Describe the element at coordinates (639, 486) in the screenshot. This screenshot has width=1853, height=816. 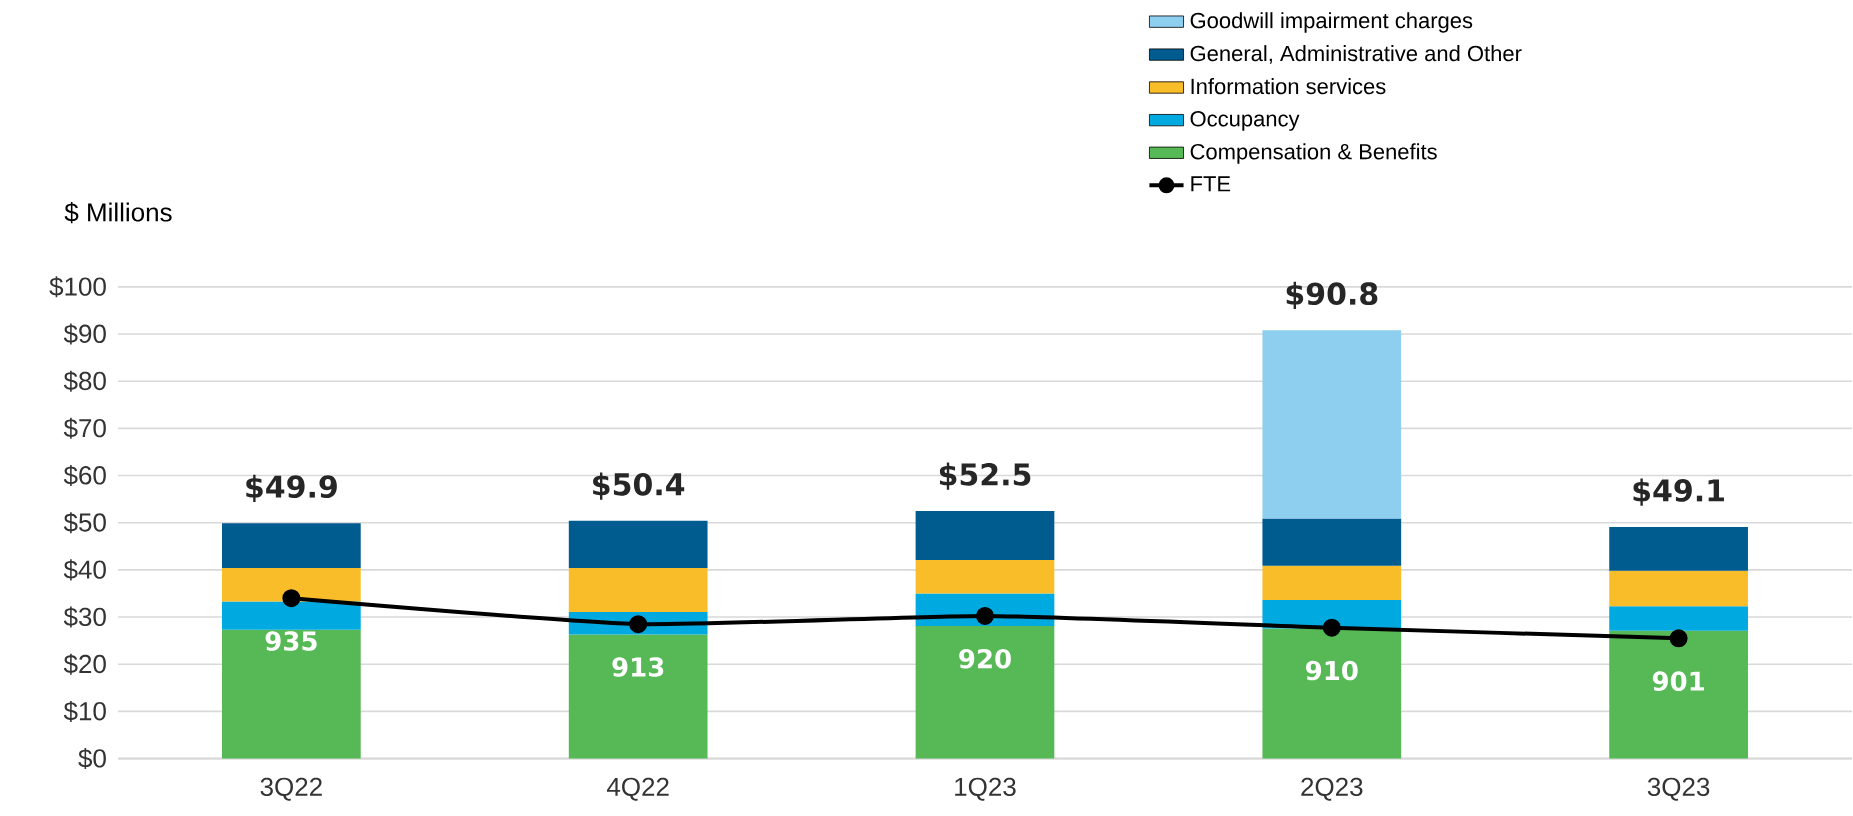
I see `total-label: $50.4` at that location.